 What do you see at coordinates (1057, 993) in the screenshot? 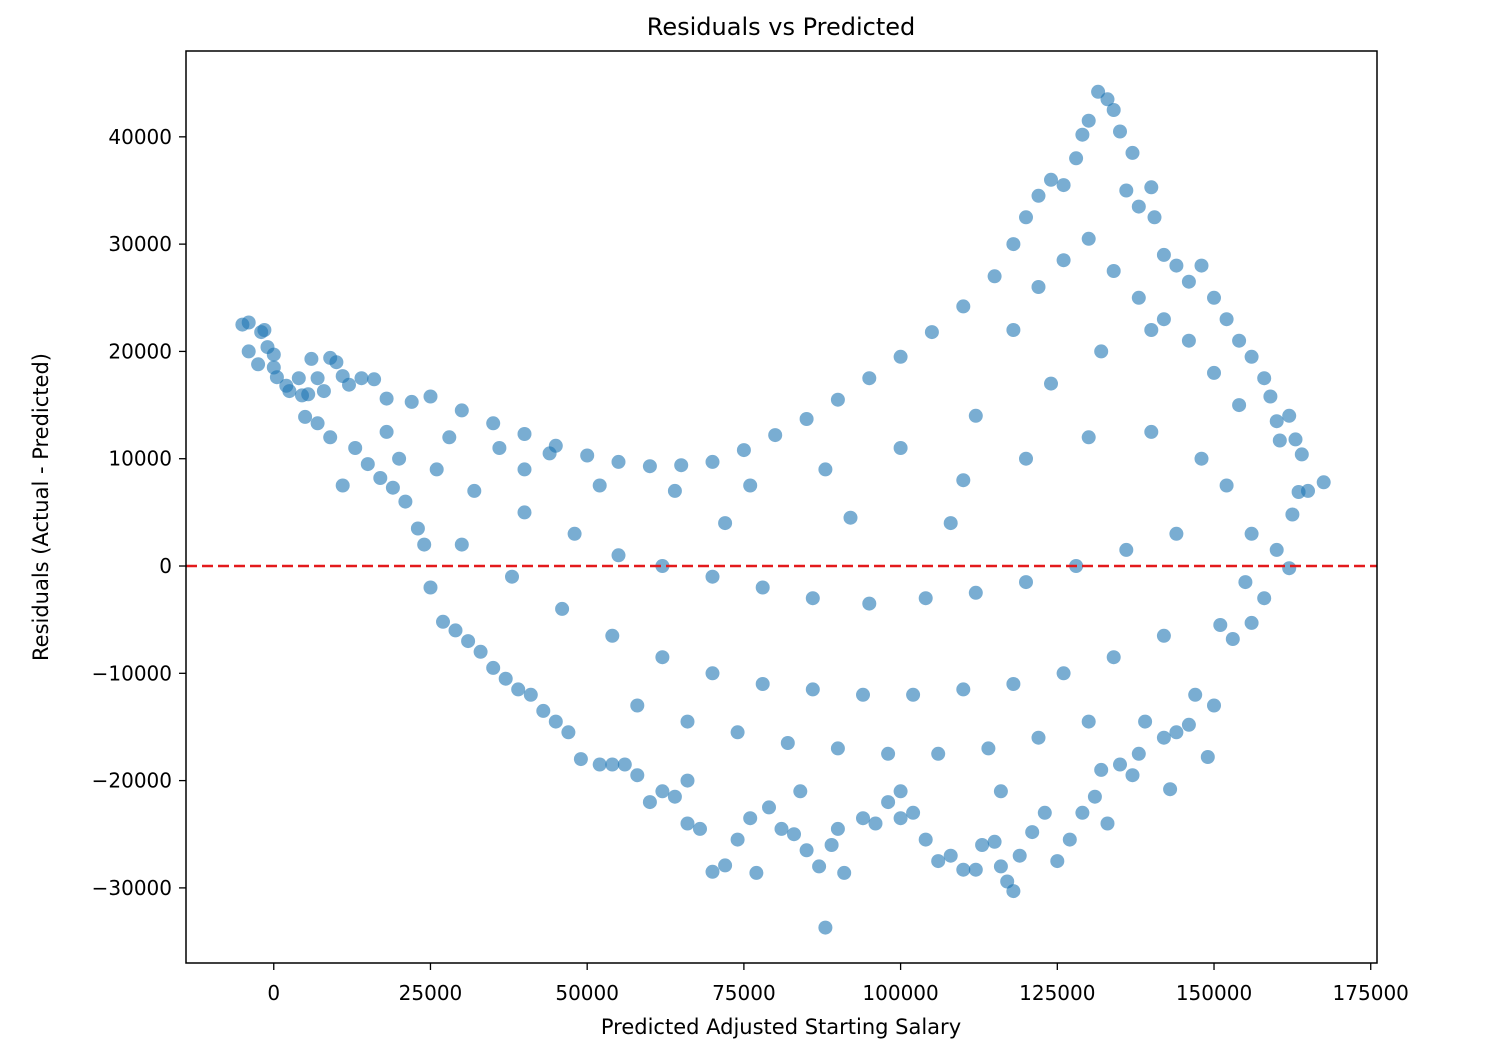
I see `x-tick-label: 125000` at bounding box center [1057, 993].